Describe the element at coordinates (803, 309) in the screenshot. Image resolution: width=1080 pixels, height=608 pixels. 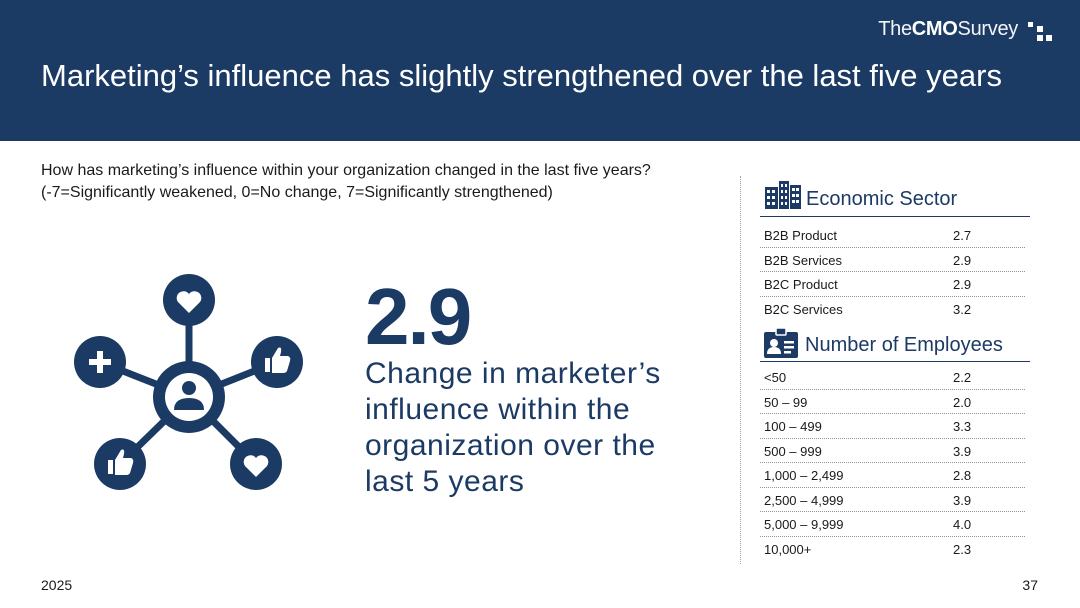
I see `row-label: B2C Services` at that location.